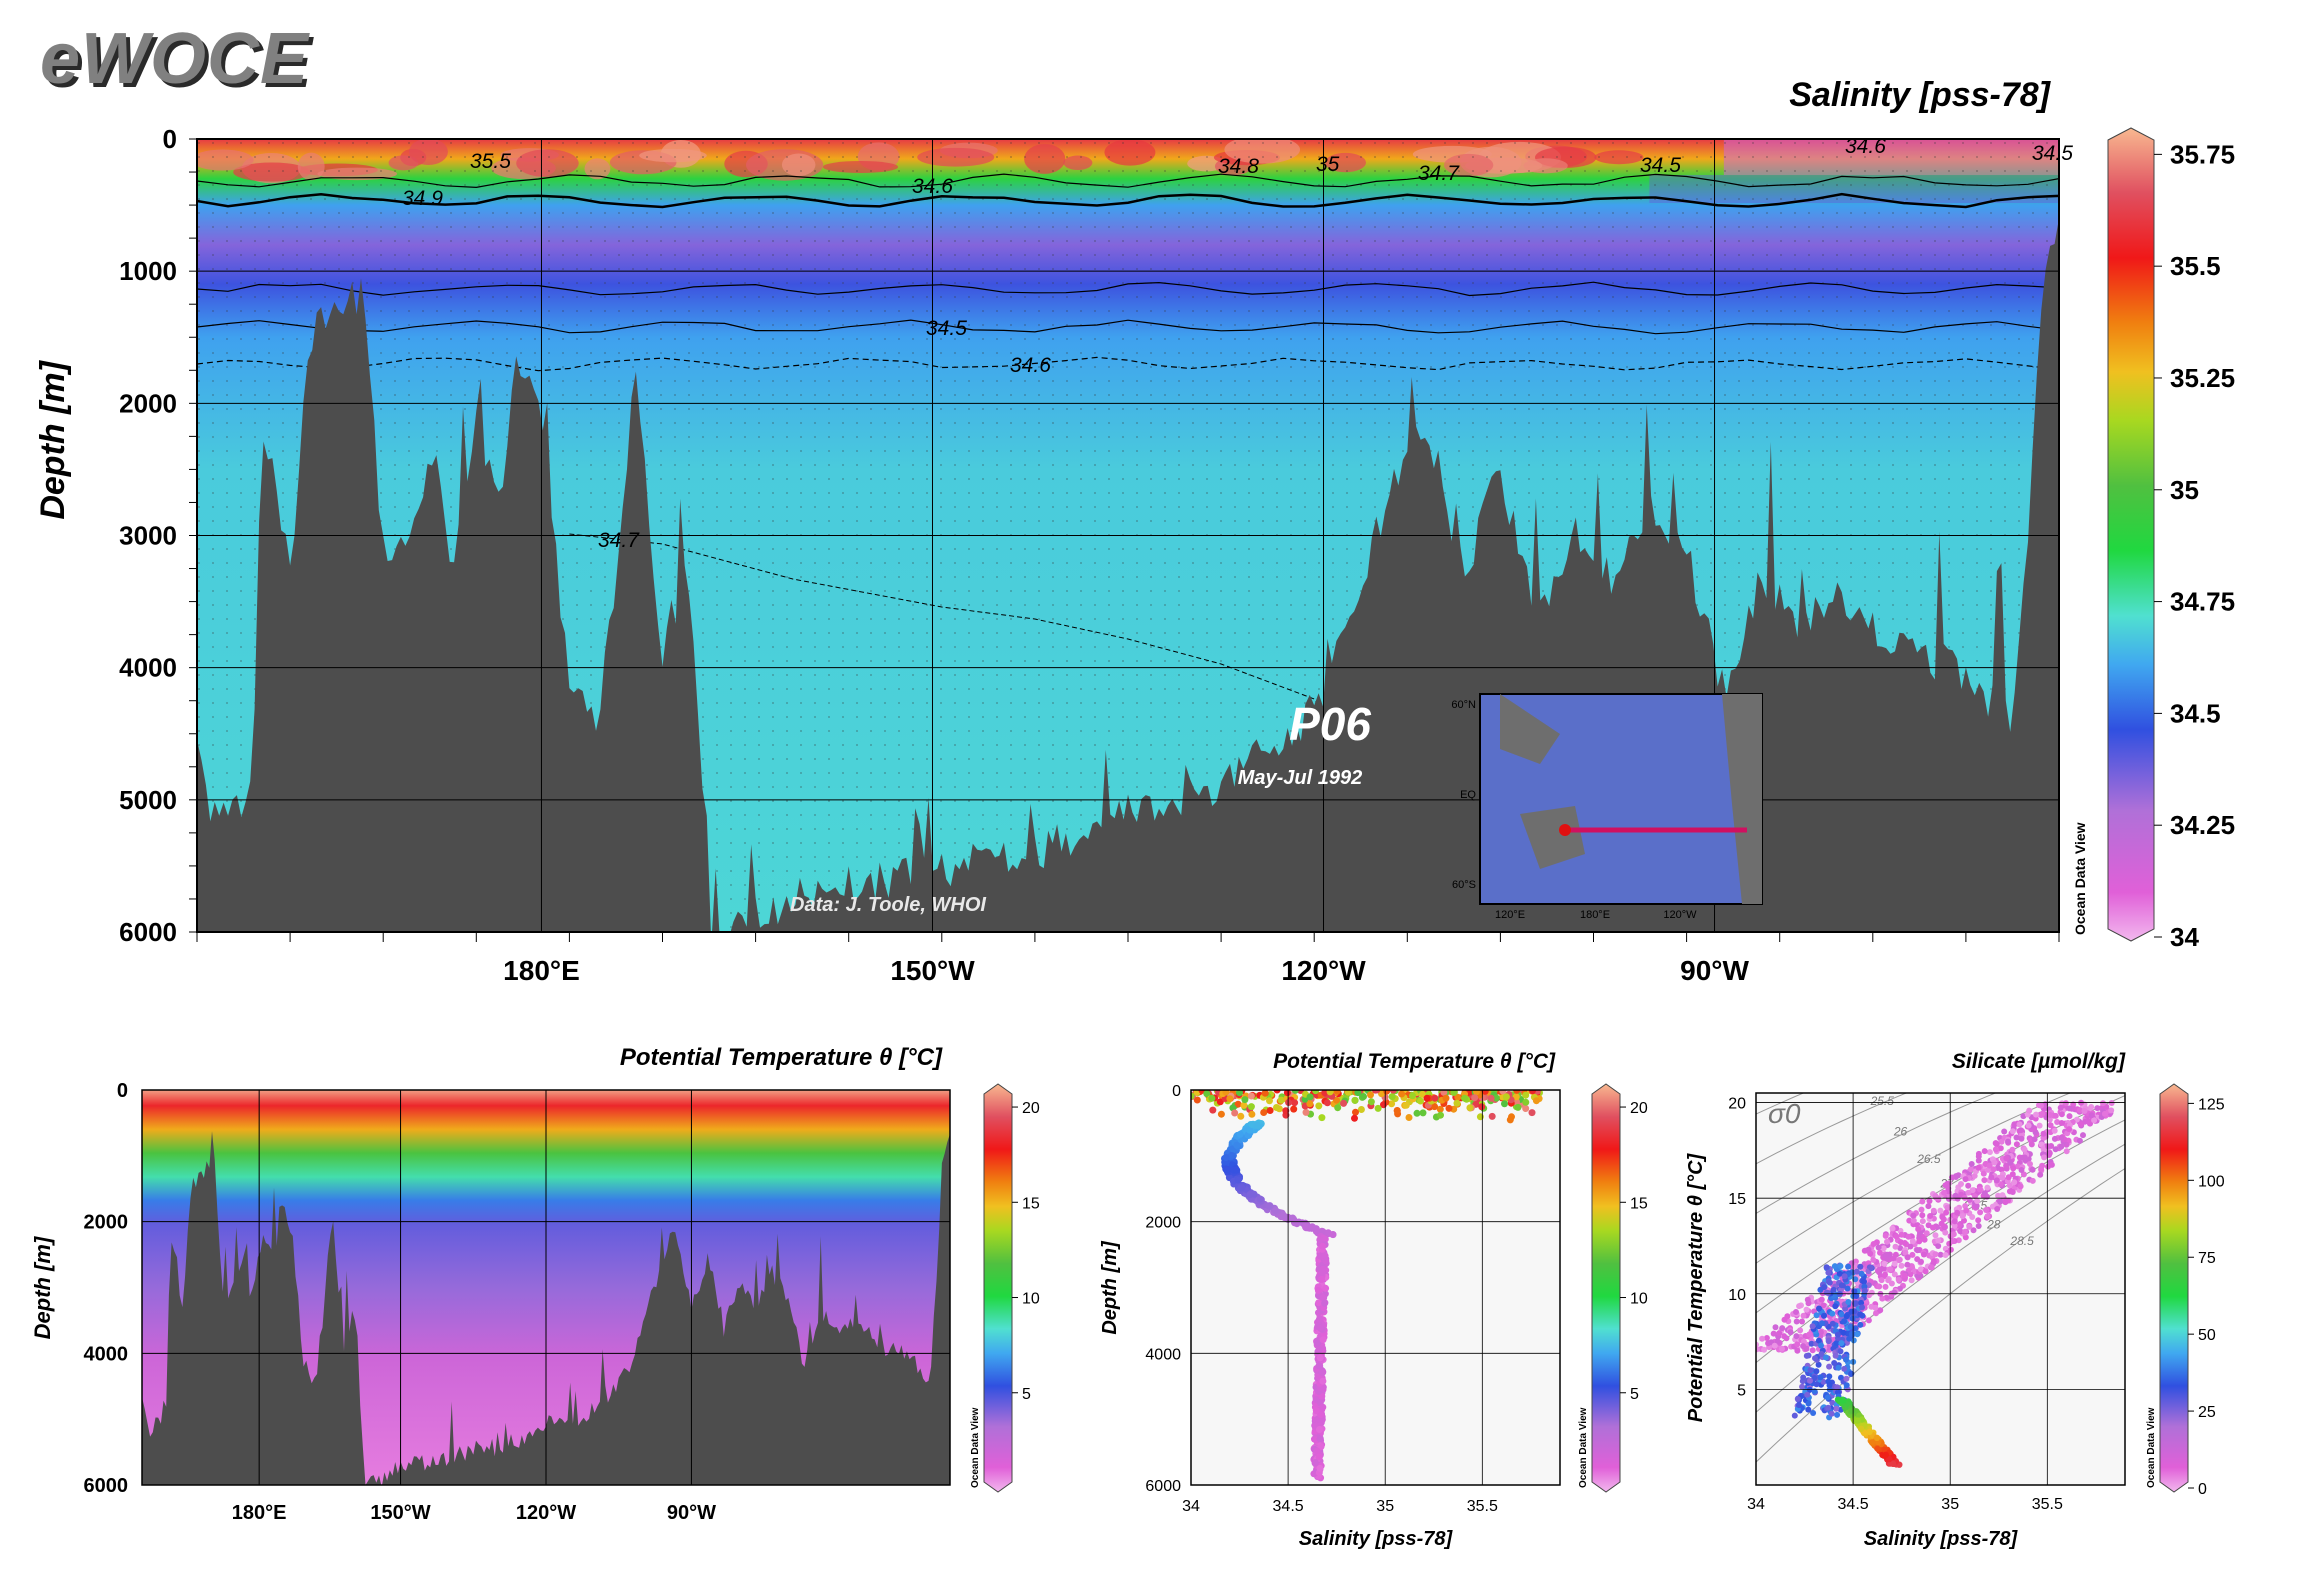 This screenshot has height=1584, width=2315. What do you see at coordinates (2211, 1104) in the screenshot?
I see `colorbar-label: 125` at bounding box center [2211, 1104].